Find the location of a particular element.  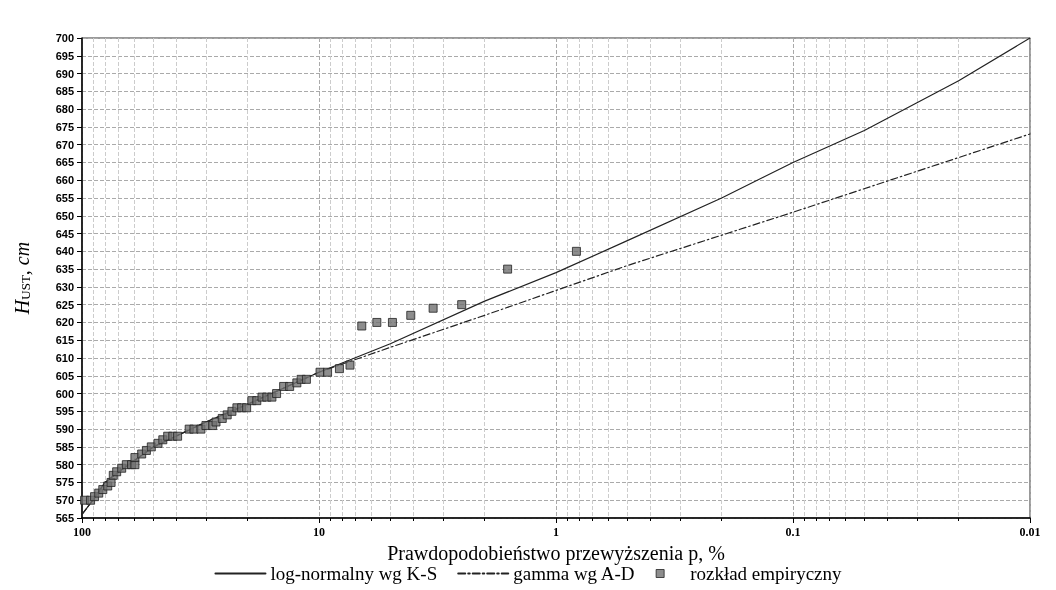

y-tick-label: 615 is located at coordinates (64, 340).